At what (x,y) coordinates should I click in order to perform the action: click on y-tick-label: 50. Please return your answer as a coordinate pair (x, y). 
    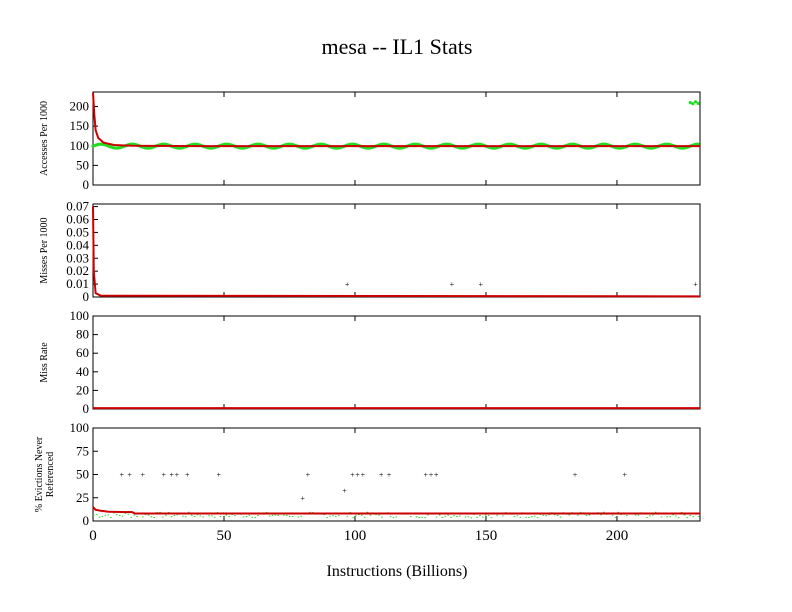
    Looking at the image, I should click on (82, 164).